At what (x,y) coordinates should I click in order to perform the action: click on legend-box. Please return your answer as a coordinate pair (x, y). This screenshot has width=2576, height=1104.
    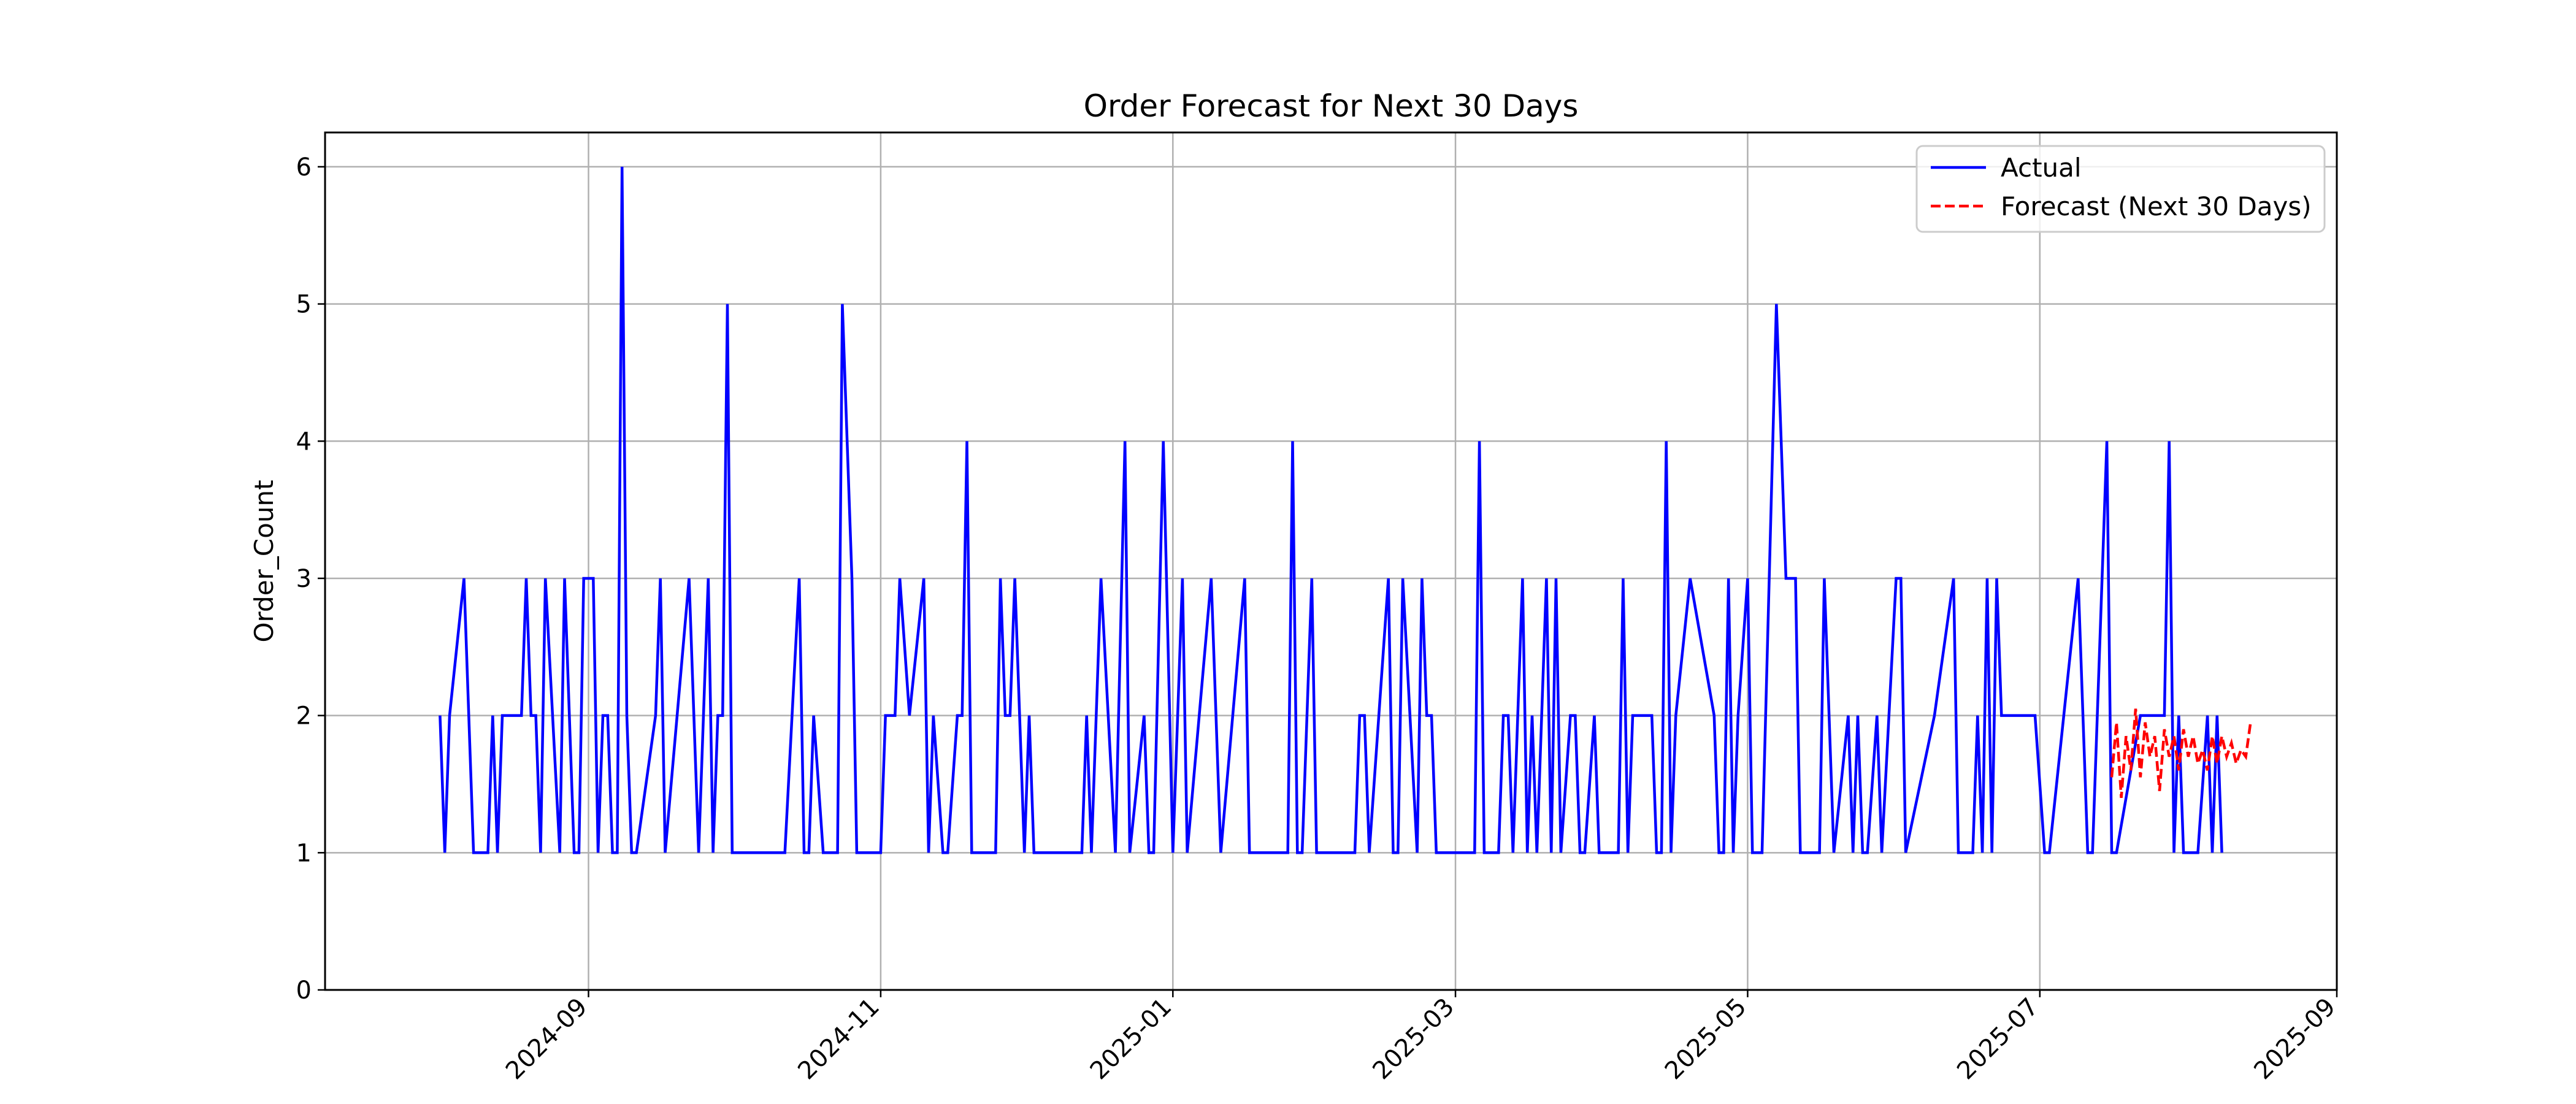
    Looking at the image, I should click on (2120, 189).